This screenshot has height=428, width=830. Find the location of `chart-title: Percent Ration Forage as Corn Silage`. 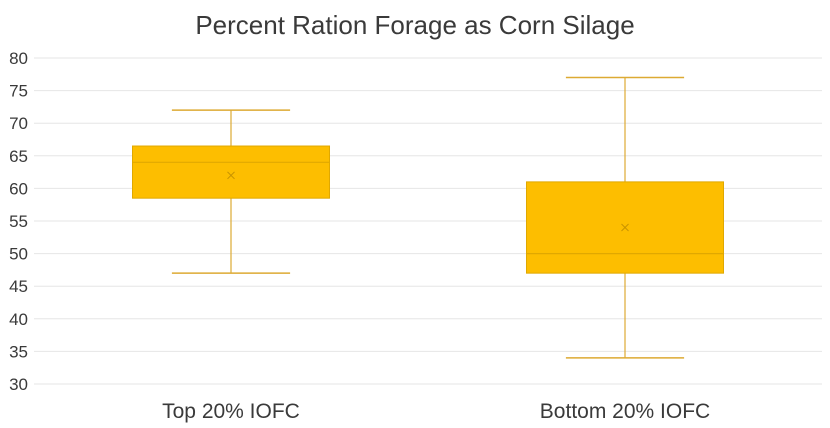

chart-title: Percent Ration Forage as Corn Silage is located at coordinates (414, 25).